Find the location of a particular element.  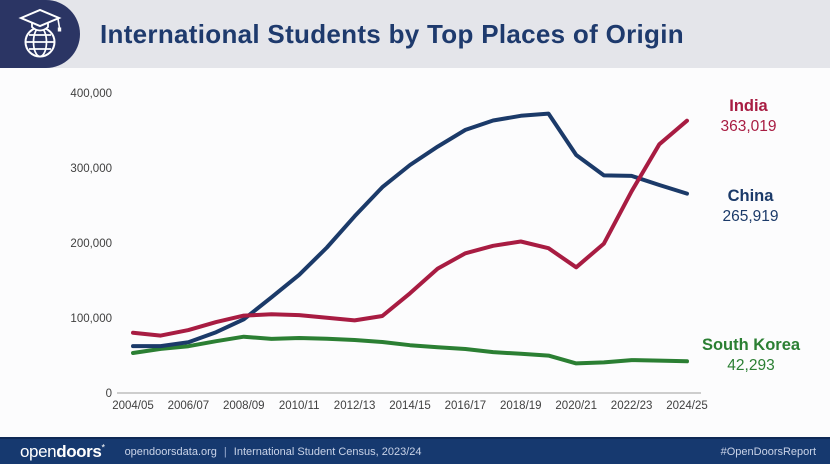

opendoors-logo: opendoors* is located at coordinates (62, 452).